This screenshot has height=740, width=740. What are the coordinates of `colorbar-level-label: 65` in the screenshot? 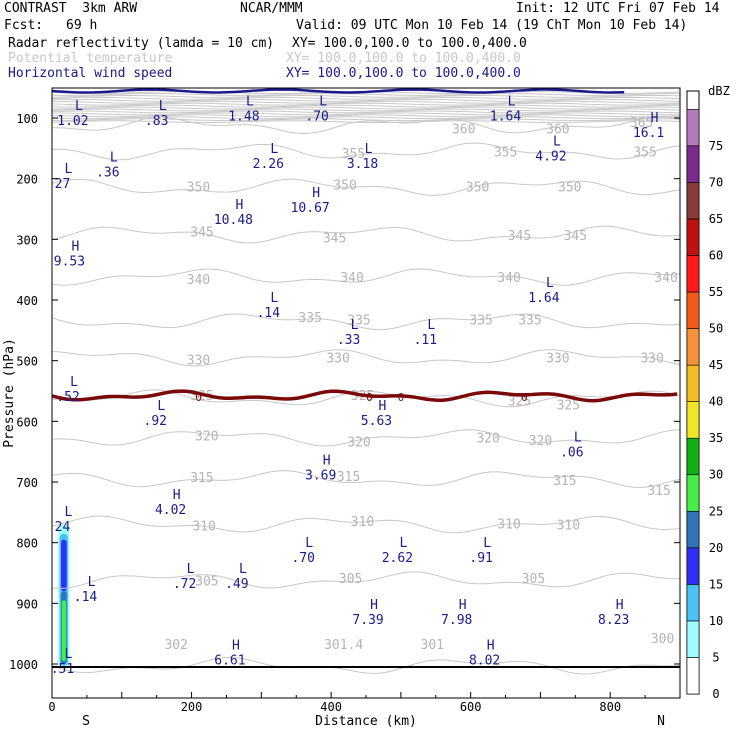 It's located at (716, 219).